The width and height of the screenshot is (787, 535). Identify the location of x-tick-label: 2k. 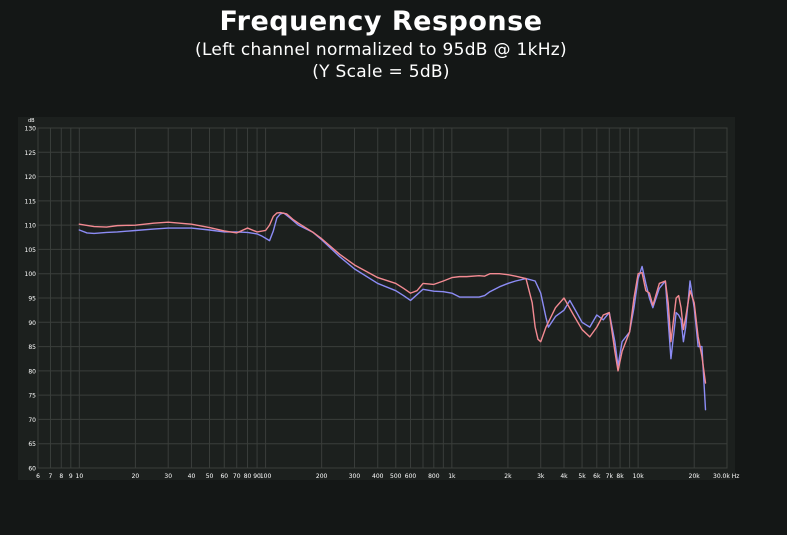
(508, 476).